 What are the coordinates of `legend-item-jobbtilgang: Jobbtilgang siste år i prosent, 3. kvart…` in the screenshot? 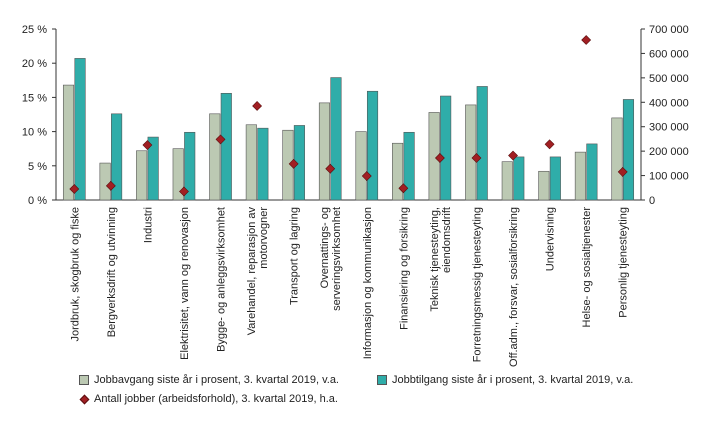 It's located at (505, 380).